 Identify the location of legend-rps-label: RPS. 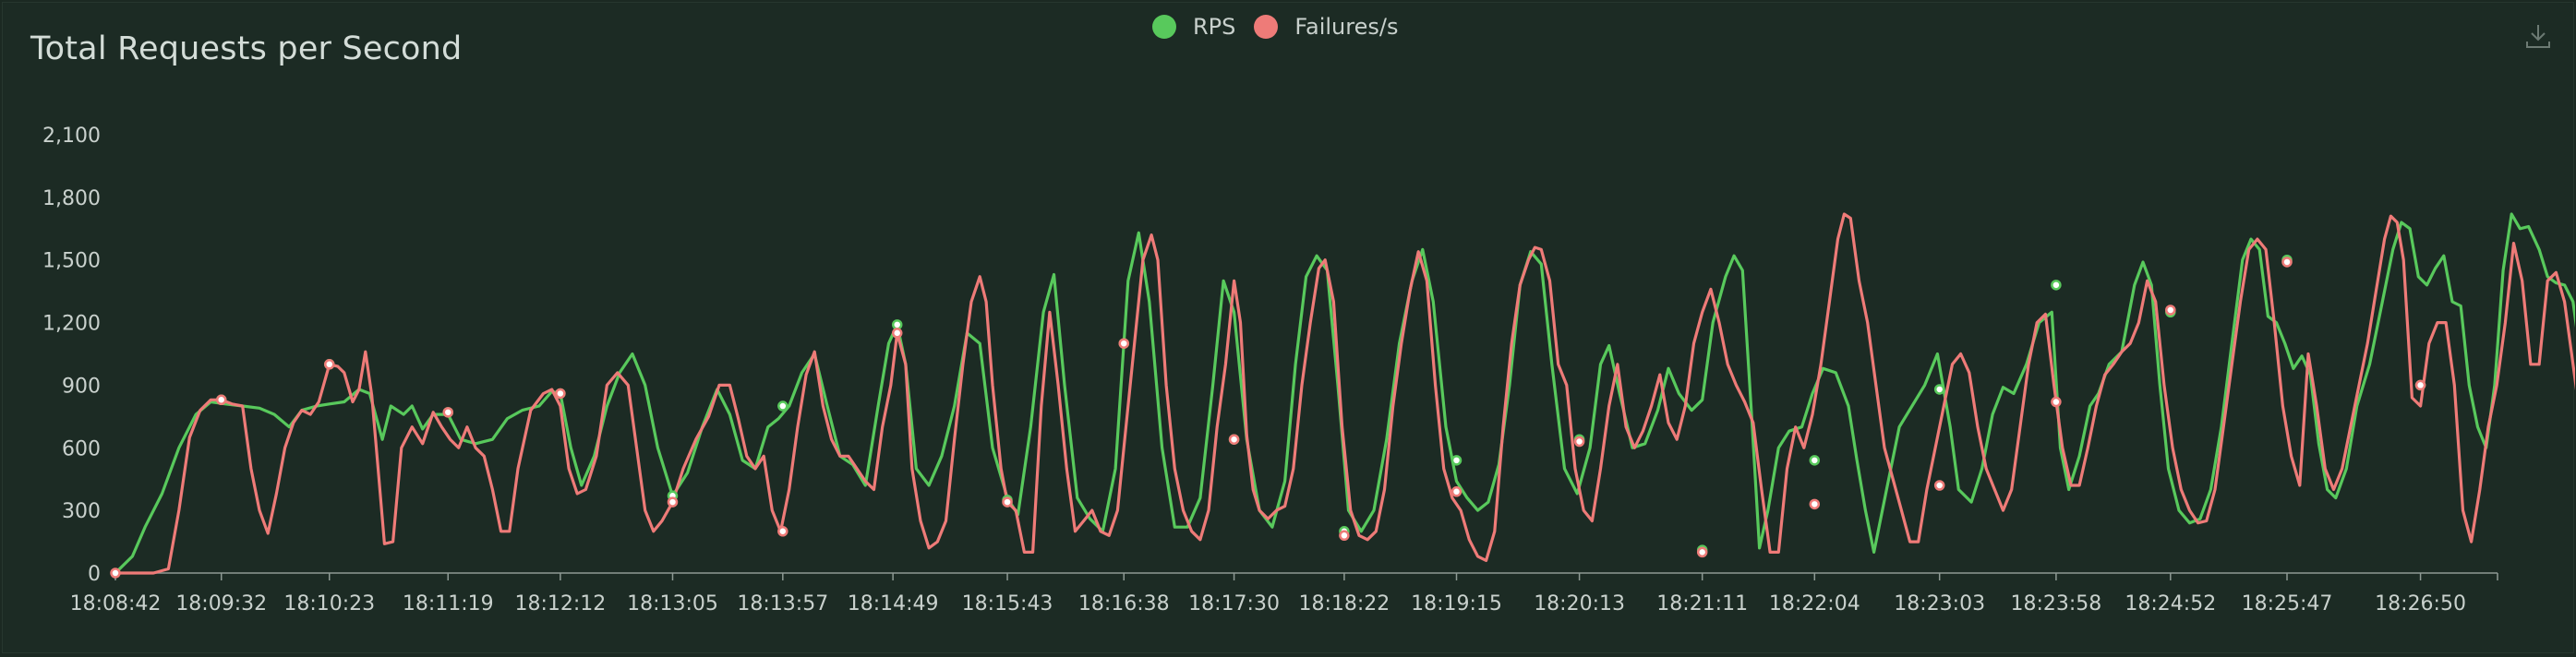
(1214, 27).